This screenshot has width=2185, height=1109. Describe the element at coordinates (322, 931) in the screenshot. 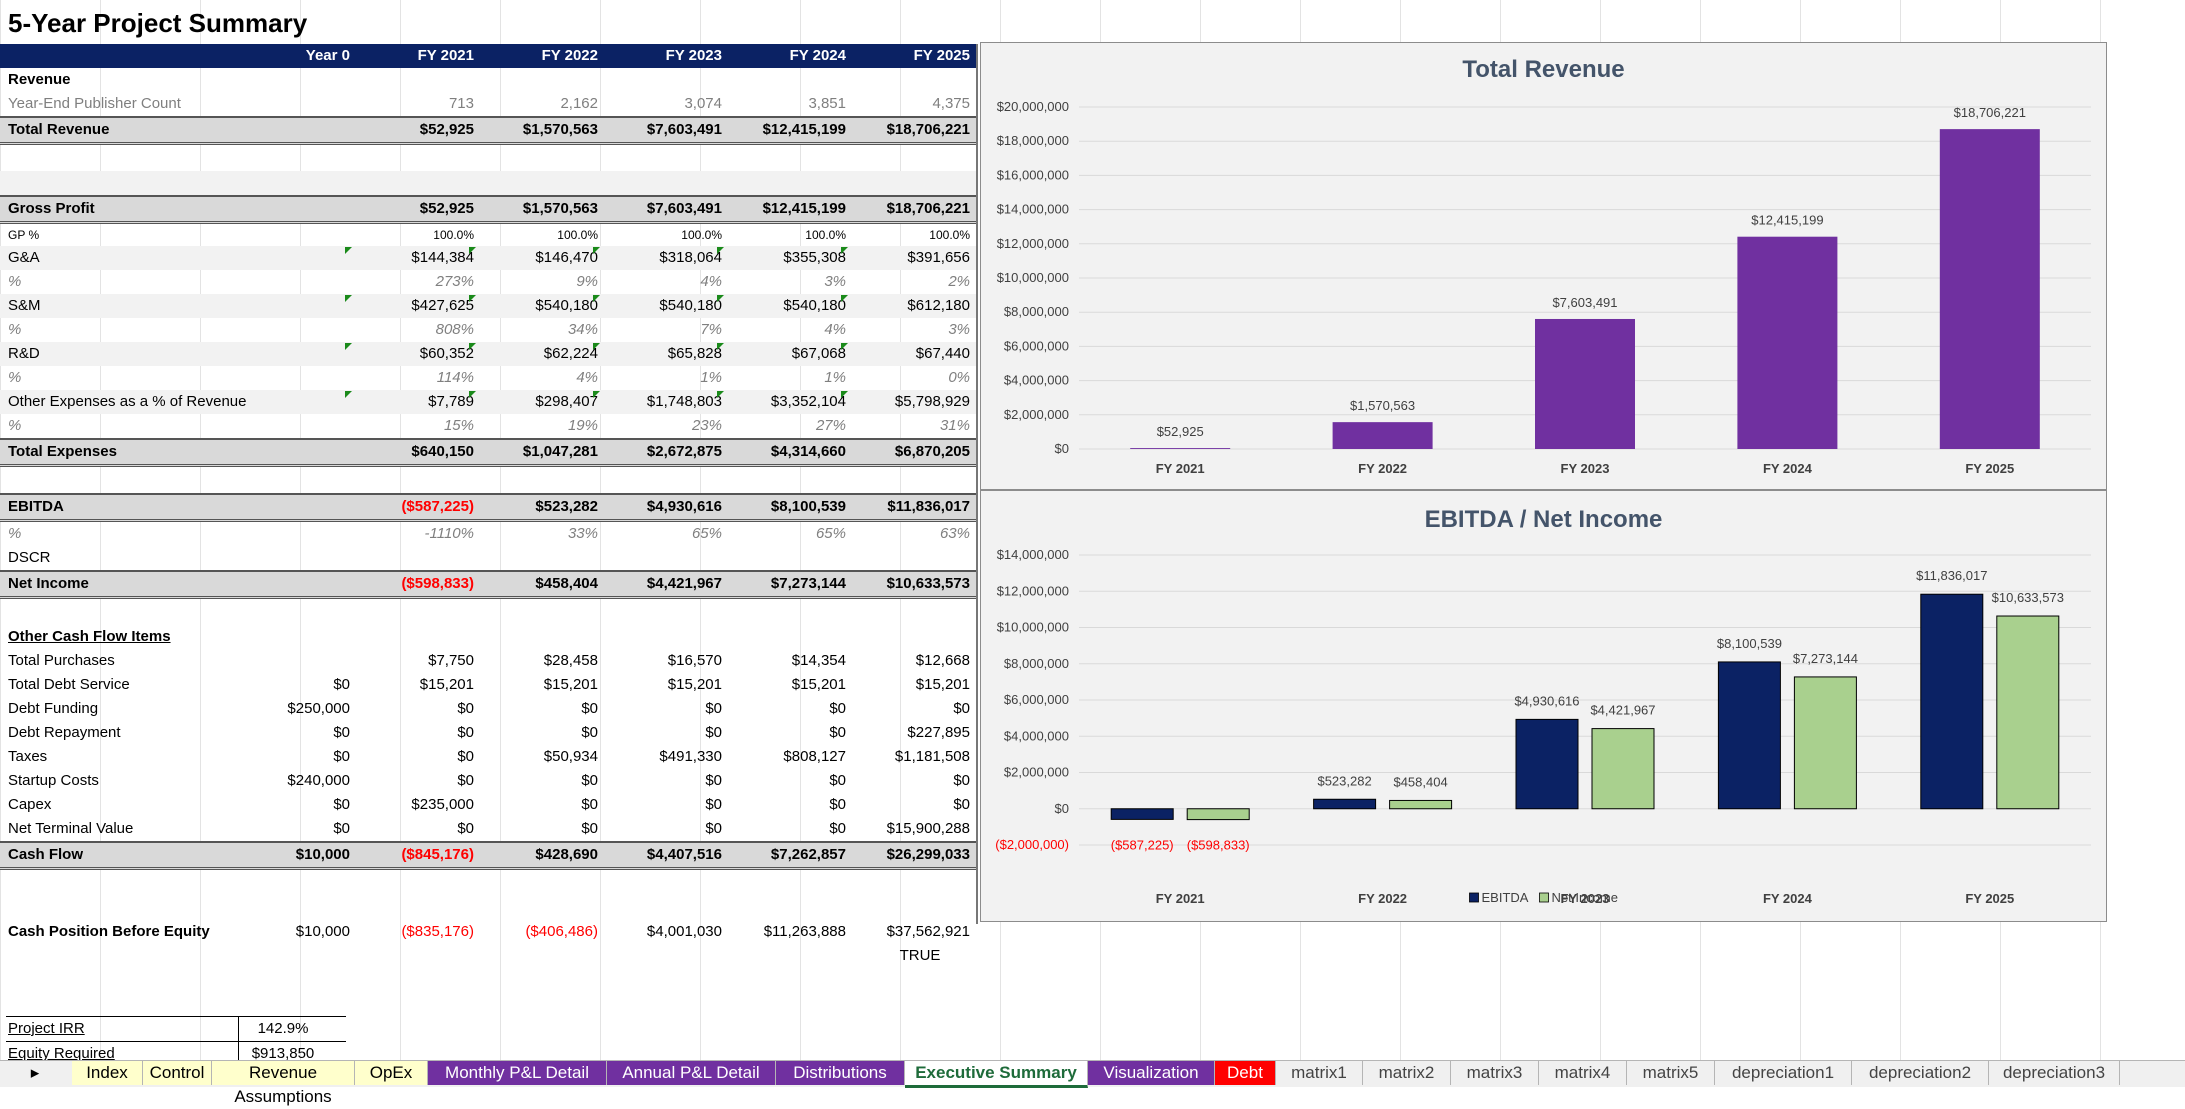

I see `table-cell: $10,000` at that location.